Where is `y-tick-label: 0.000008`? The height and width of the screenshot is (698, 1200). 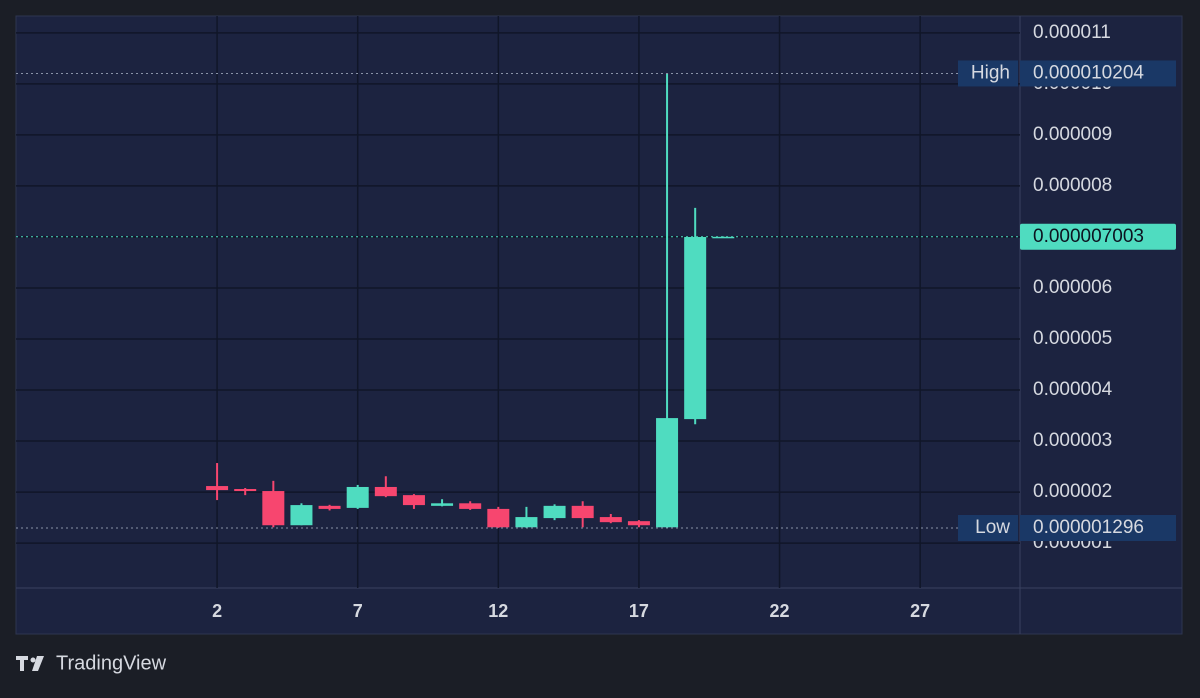
y-tick-label: 0.000008 is located at coordinates (1072, 185).